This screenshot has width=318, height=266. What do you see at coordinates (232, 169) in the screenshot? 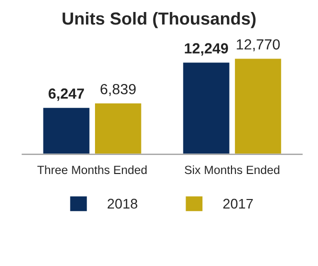
I see `x-tick-label: Six Months Ended` at bounding box center [232, 169].